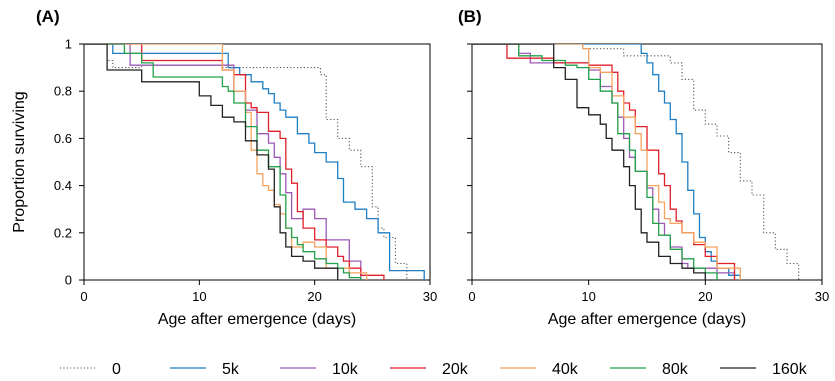 The image size is (835, 381). Describe the element at coordinates (19, 161) in the screenshot. I see `y-axis-title: Proportion surviving` at that location.